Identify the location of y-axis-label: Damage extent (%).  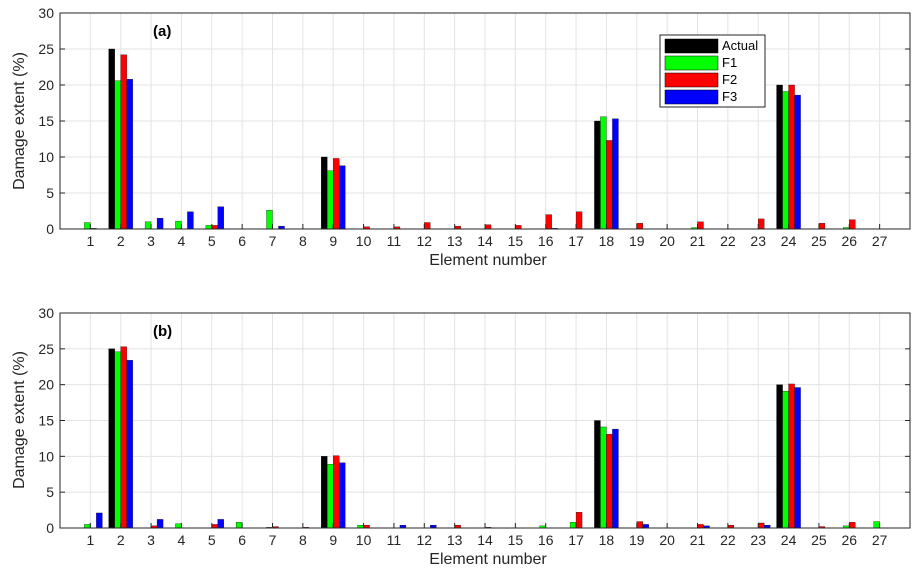
(19, 420).